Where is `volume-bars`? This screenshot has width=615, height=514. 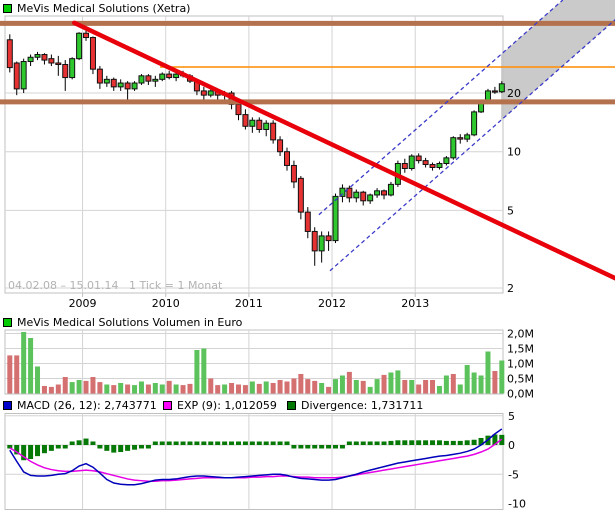 volume-bars is located at coordinates (256, 363).